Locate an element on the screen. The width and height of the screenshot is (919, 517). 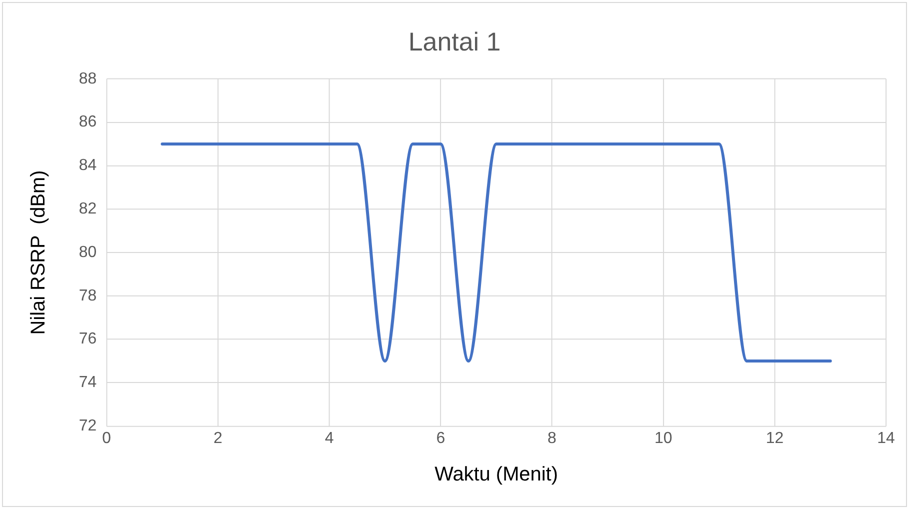
x-tick-label: 8 is located at coordinates (552, 439).